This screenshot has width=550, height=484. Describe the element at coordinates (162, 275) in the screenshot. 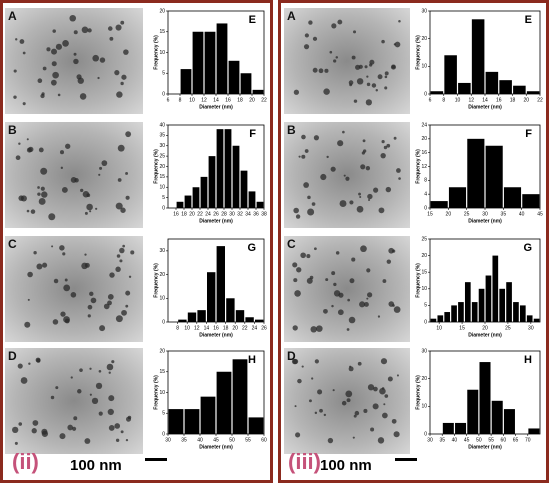

I see `y-tick-label: 20` at that location.